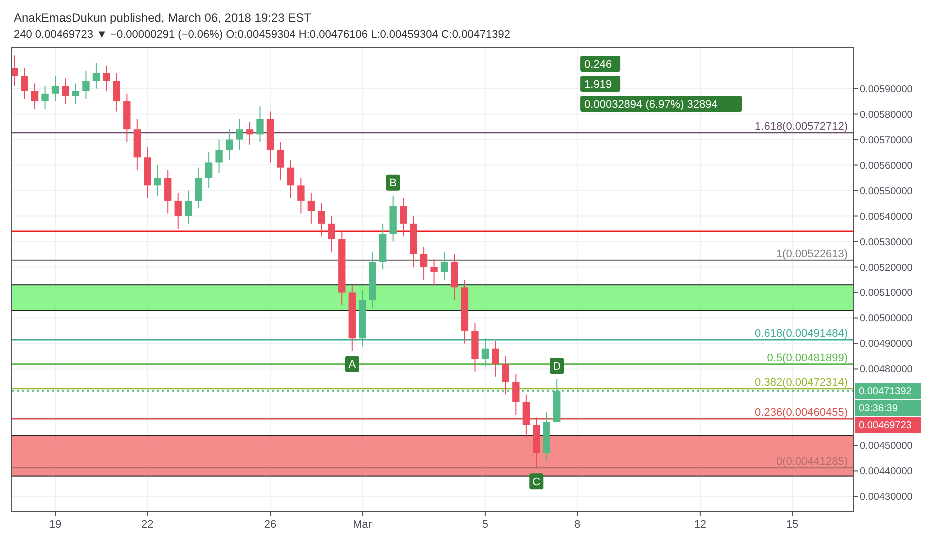  Describe the element at coordinates (362, 525) in the screenshot. I see `x-tick-label: Mar` at that location.